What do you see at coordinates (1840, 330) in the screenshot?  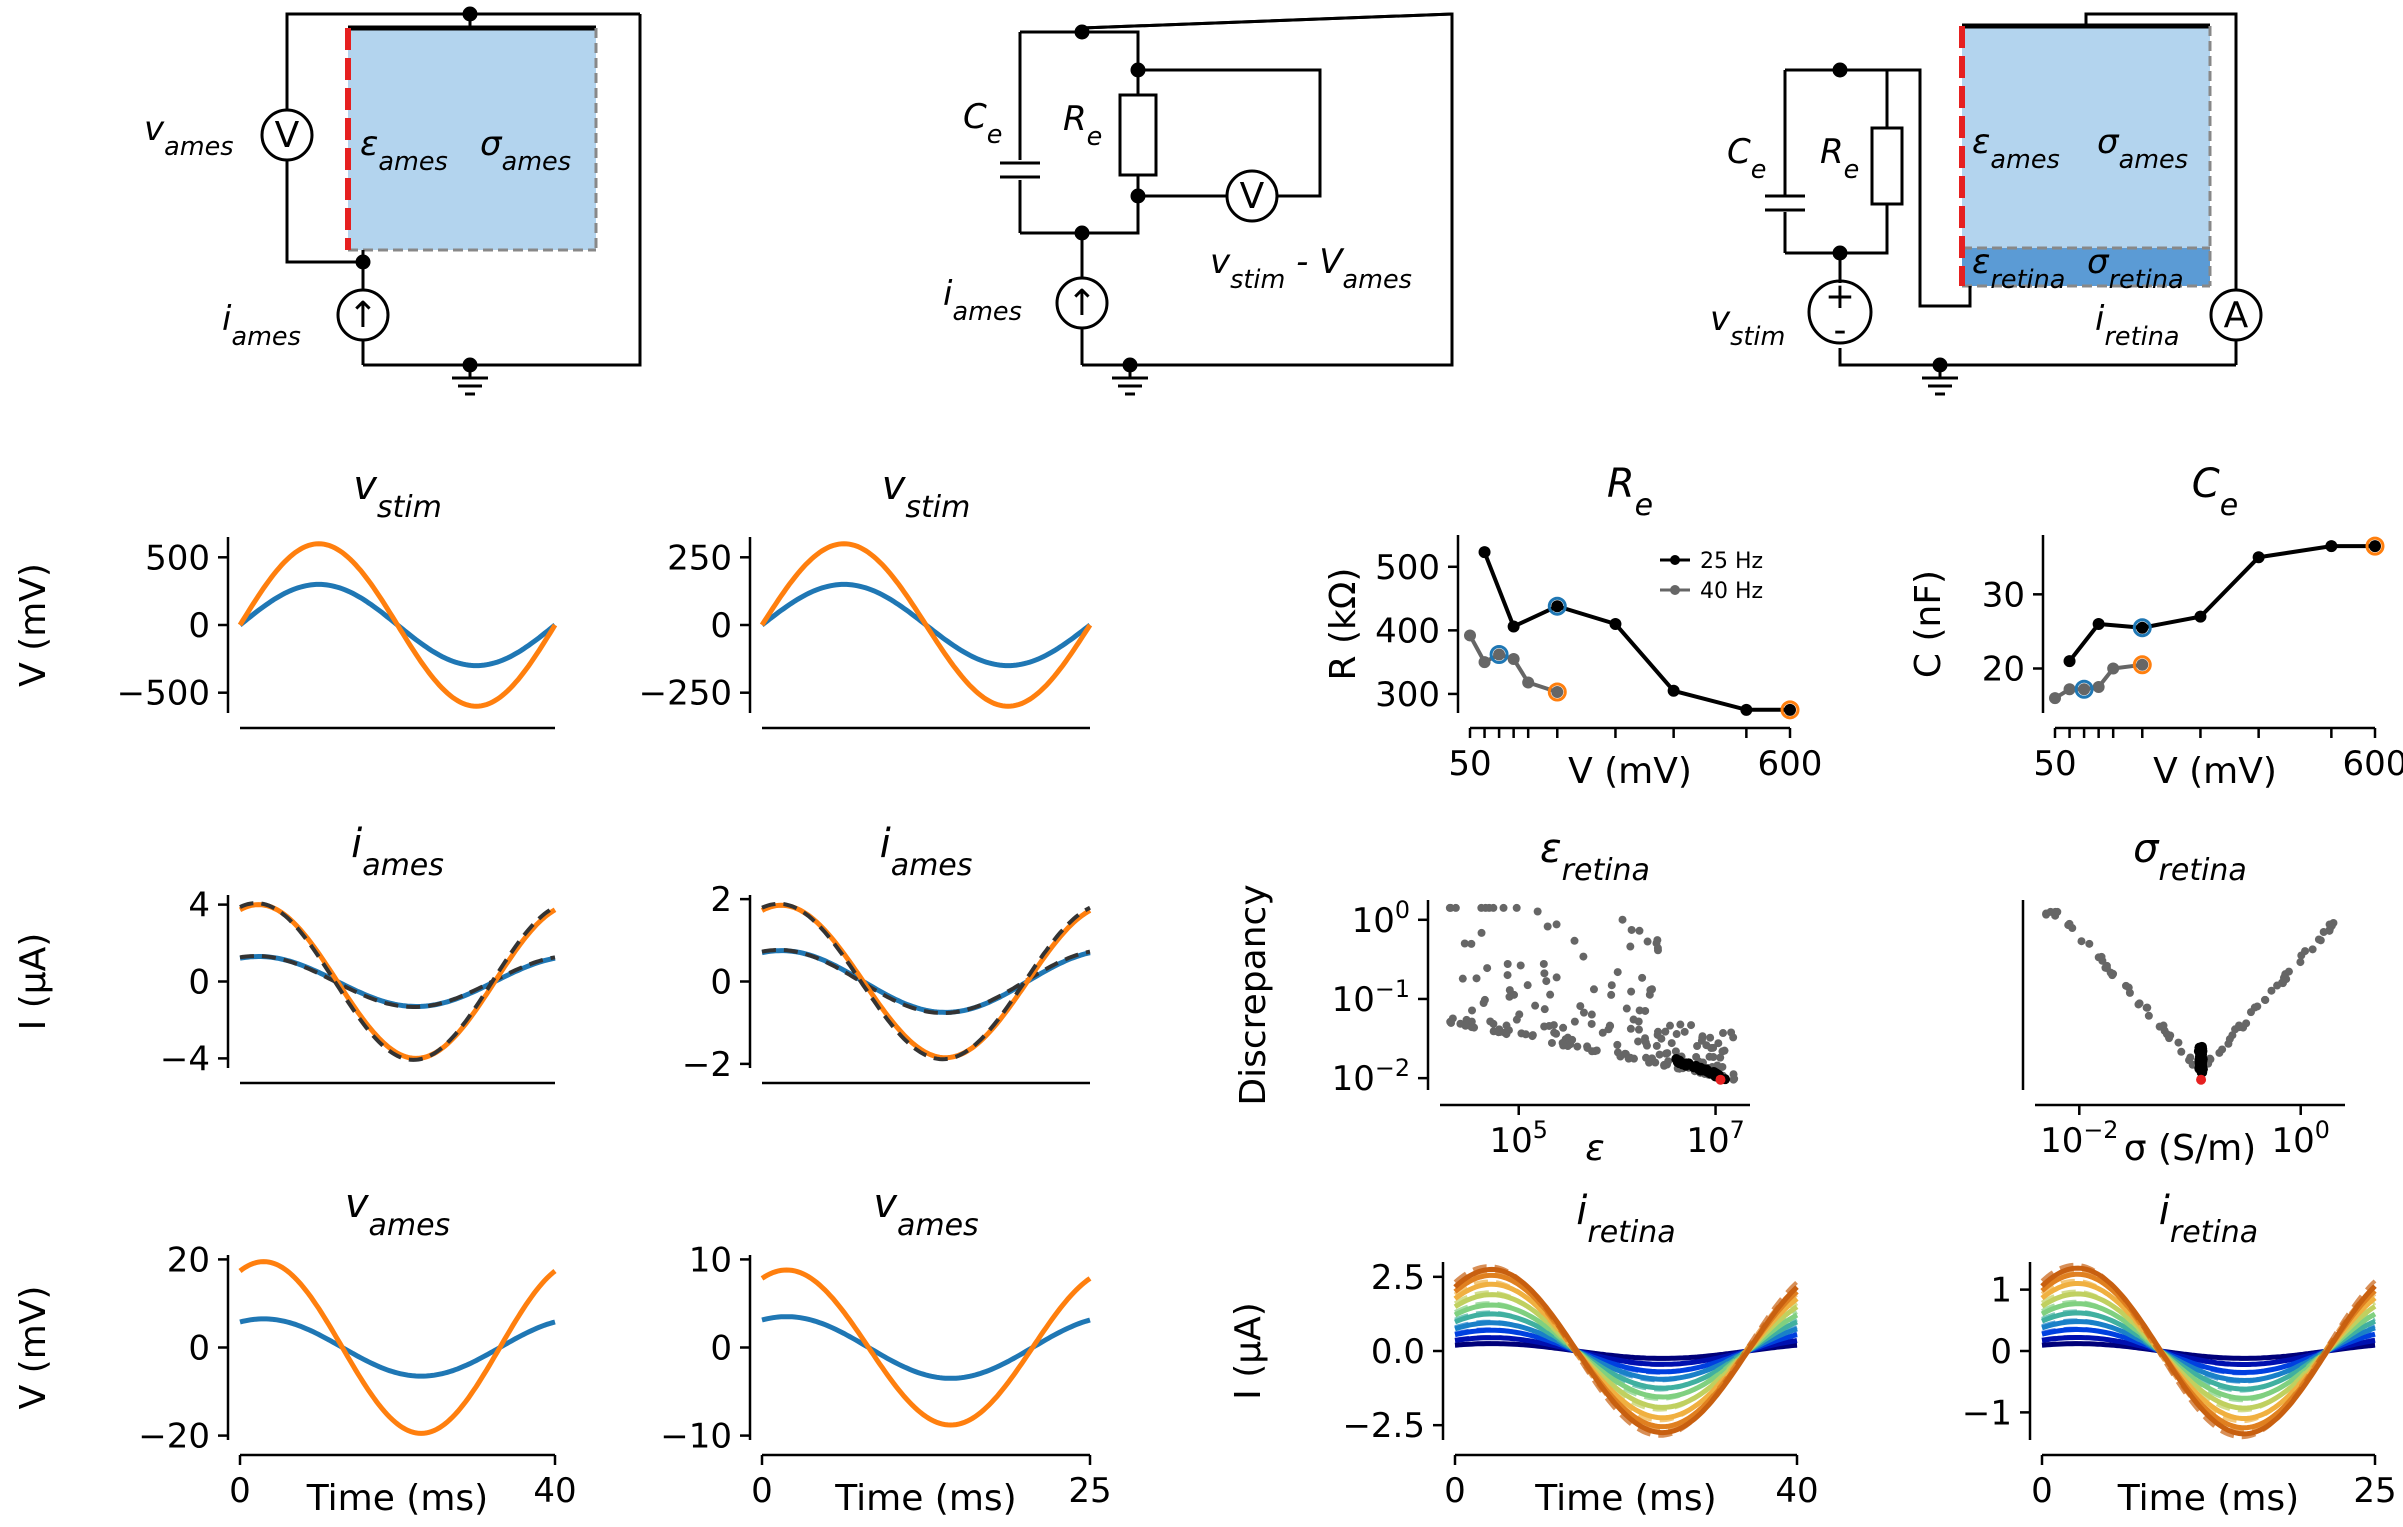 I see `circuit-3-meter-2: -` at bounding box center [1840, 330].